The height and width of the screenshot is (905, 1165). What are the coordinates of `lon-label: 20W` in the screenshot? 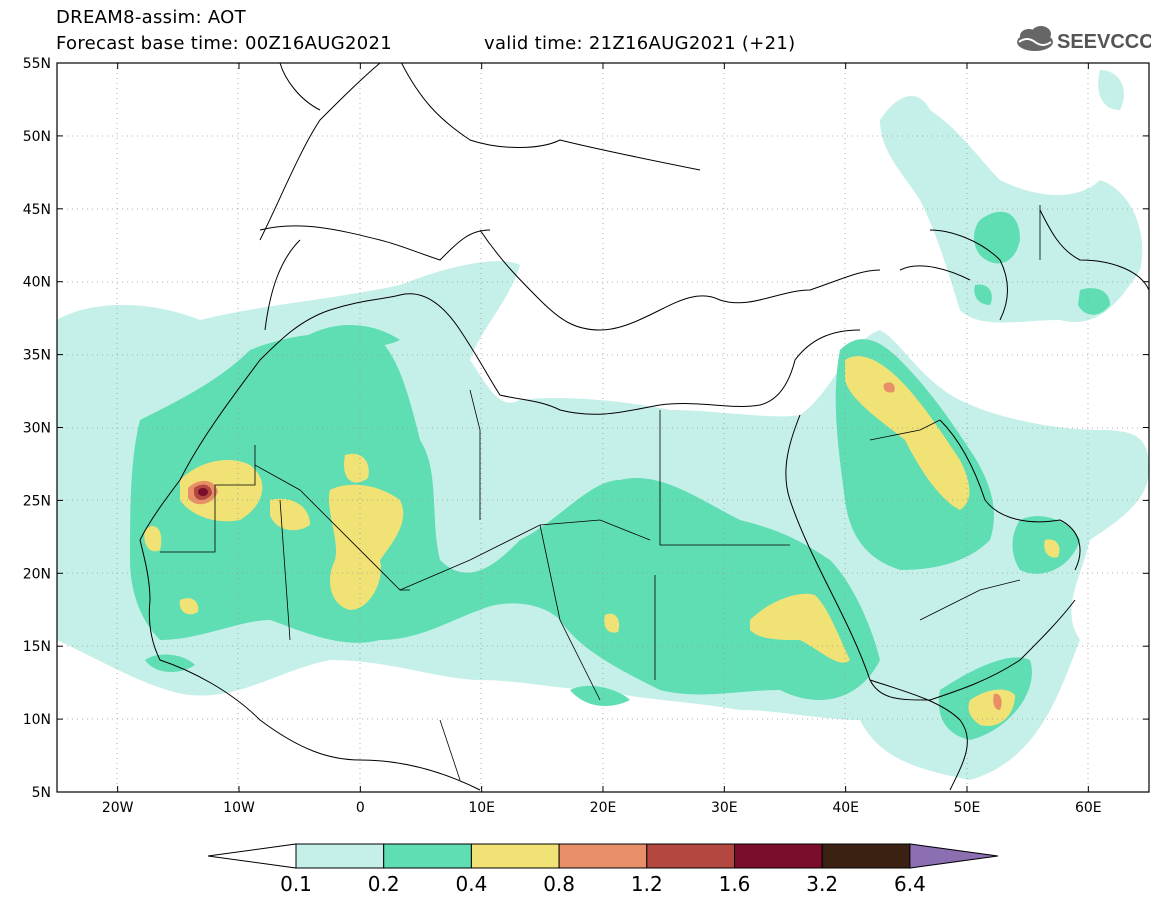 It's located at (118, 808).